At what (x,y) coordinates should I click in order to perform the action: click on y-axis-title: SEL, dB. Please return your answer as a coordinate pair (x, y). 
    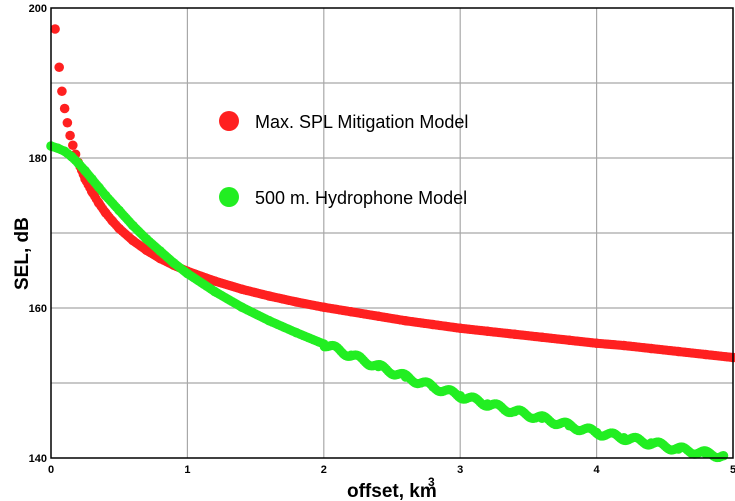
    Looking at the image, I should click on (22, 253).